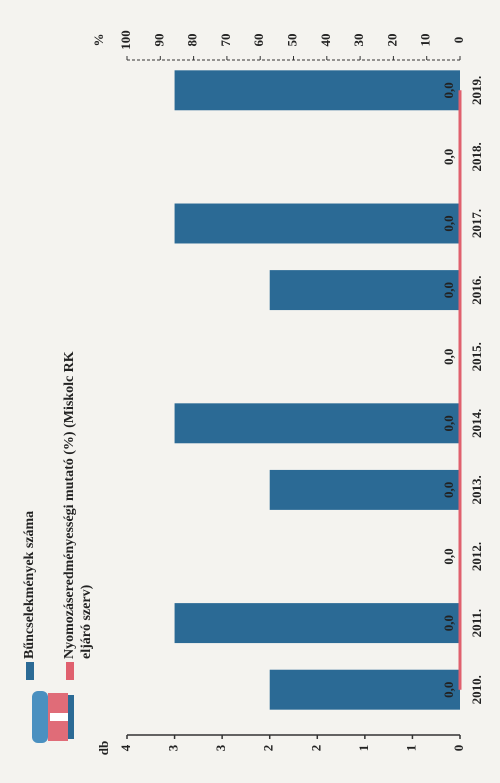 The width and height of the screenshot is (500, 783). Describe the element at coordinates (225, 40) in the screenshot. I see `y2-tick-label: 70` at that location.